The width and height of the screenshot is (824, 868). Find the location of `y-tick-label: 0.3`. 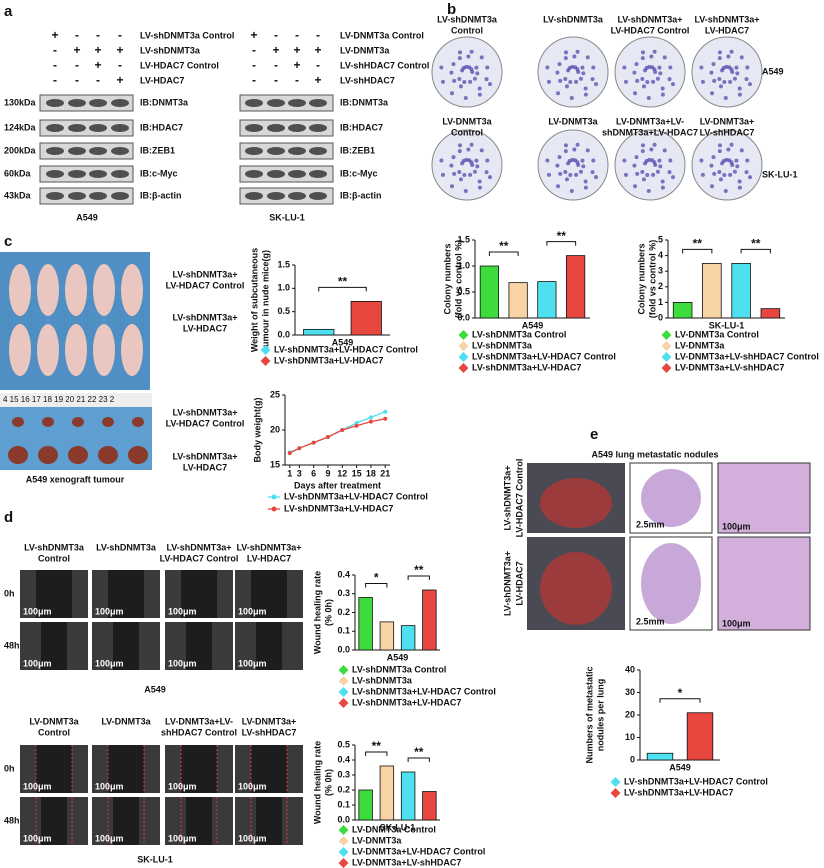

y-tick-label: 0.3 is located at coordinates (343, 774).